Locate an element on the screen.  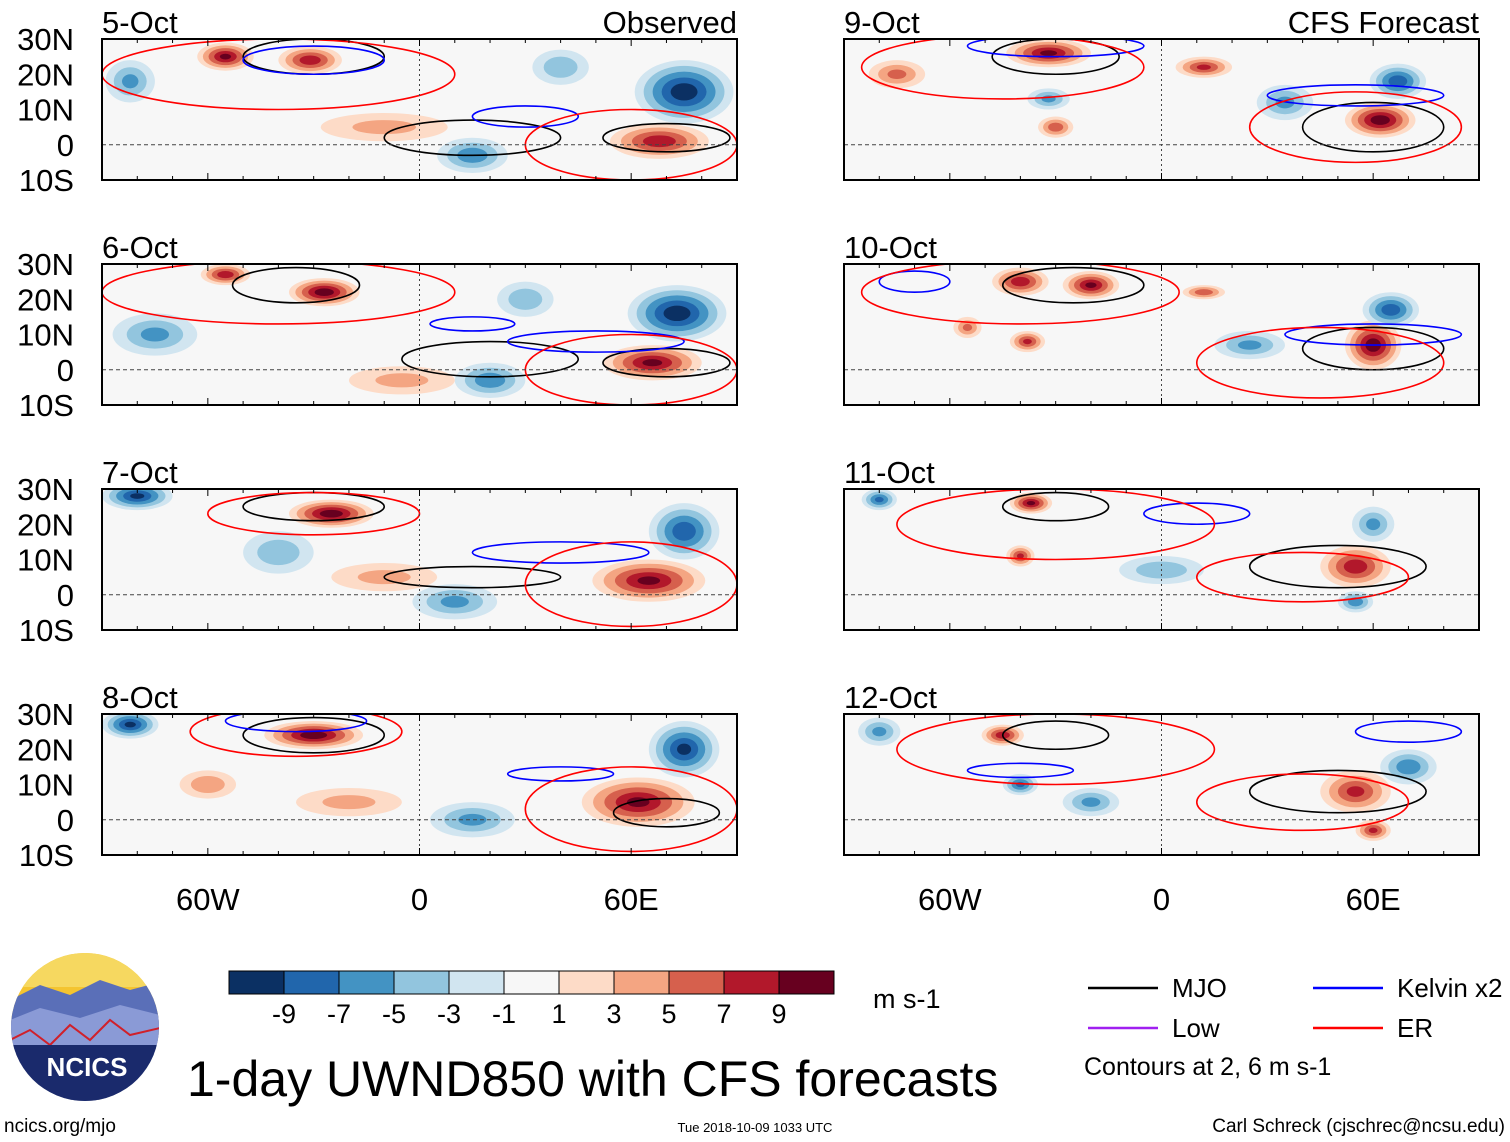
colorbar-label: 9 is located at coordinates (778, 1014).